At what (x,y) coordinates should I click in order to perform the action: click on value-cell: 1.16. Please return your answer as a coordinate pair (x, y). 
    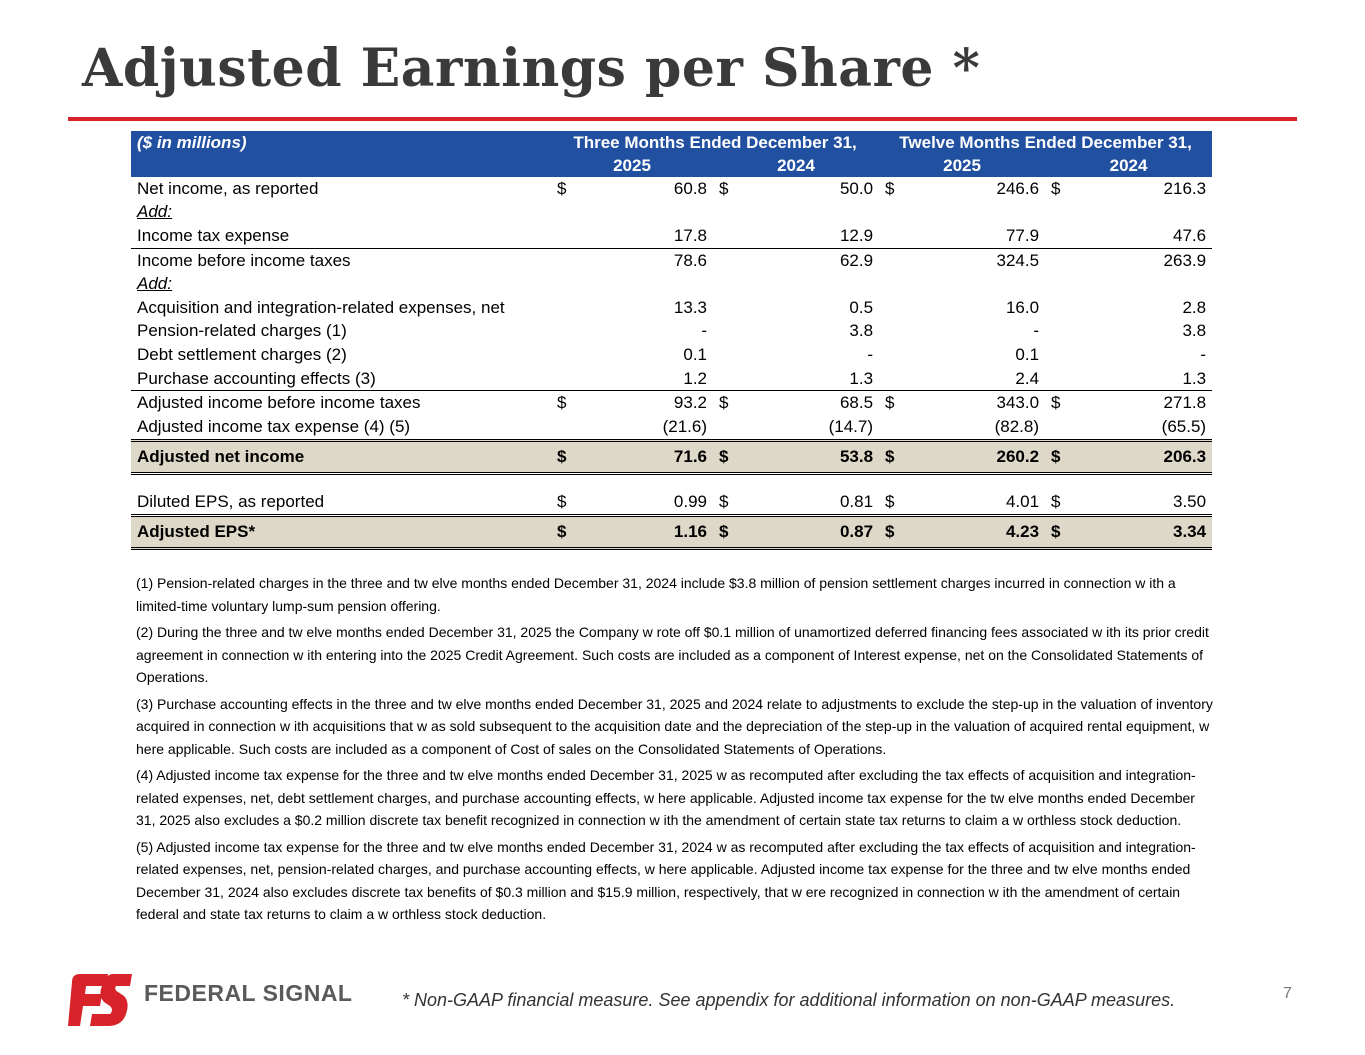
    Looking at the image, I should click on (647, 532).